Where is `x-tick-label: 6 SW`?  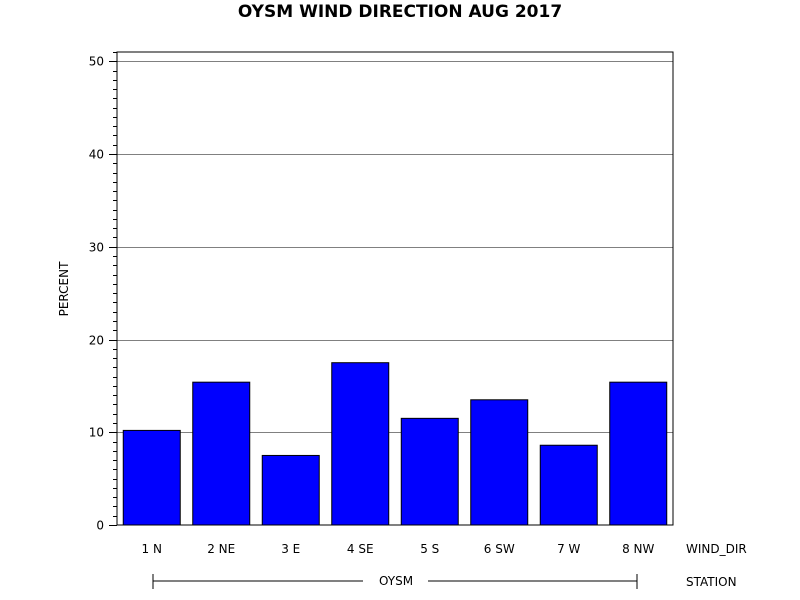 x-tick-label: 6 SW is located at coordinates (499, 549).